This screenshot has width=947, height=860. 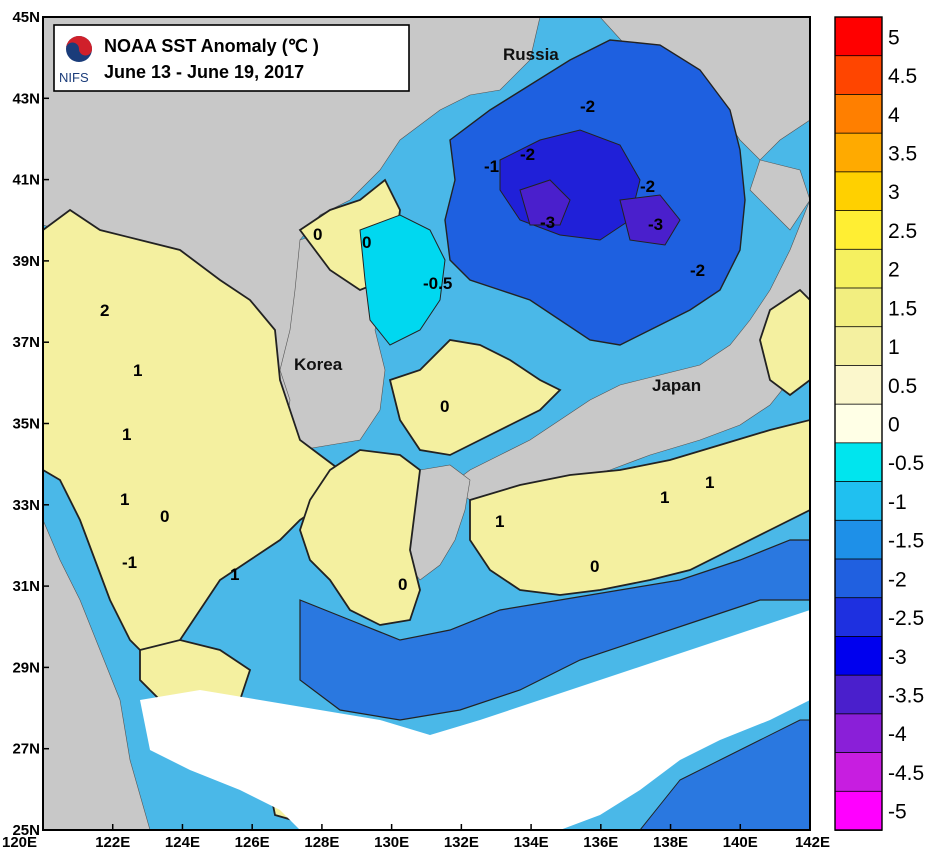 I want to click on x-tick-label: 122E, so click(x=112, y=842).